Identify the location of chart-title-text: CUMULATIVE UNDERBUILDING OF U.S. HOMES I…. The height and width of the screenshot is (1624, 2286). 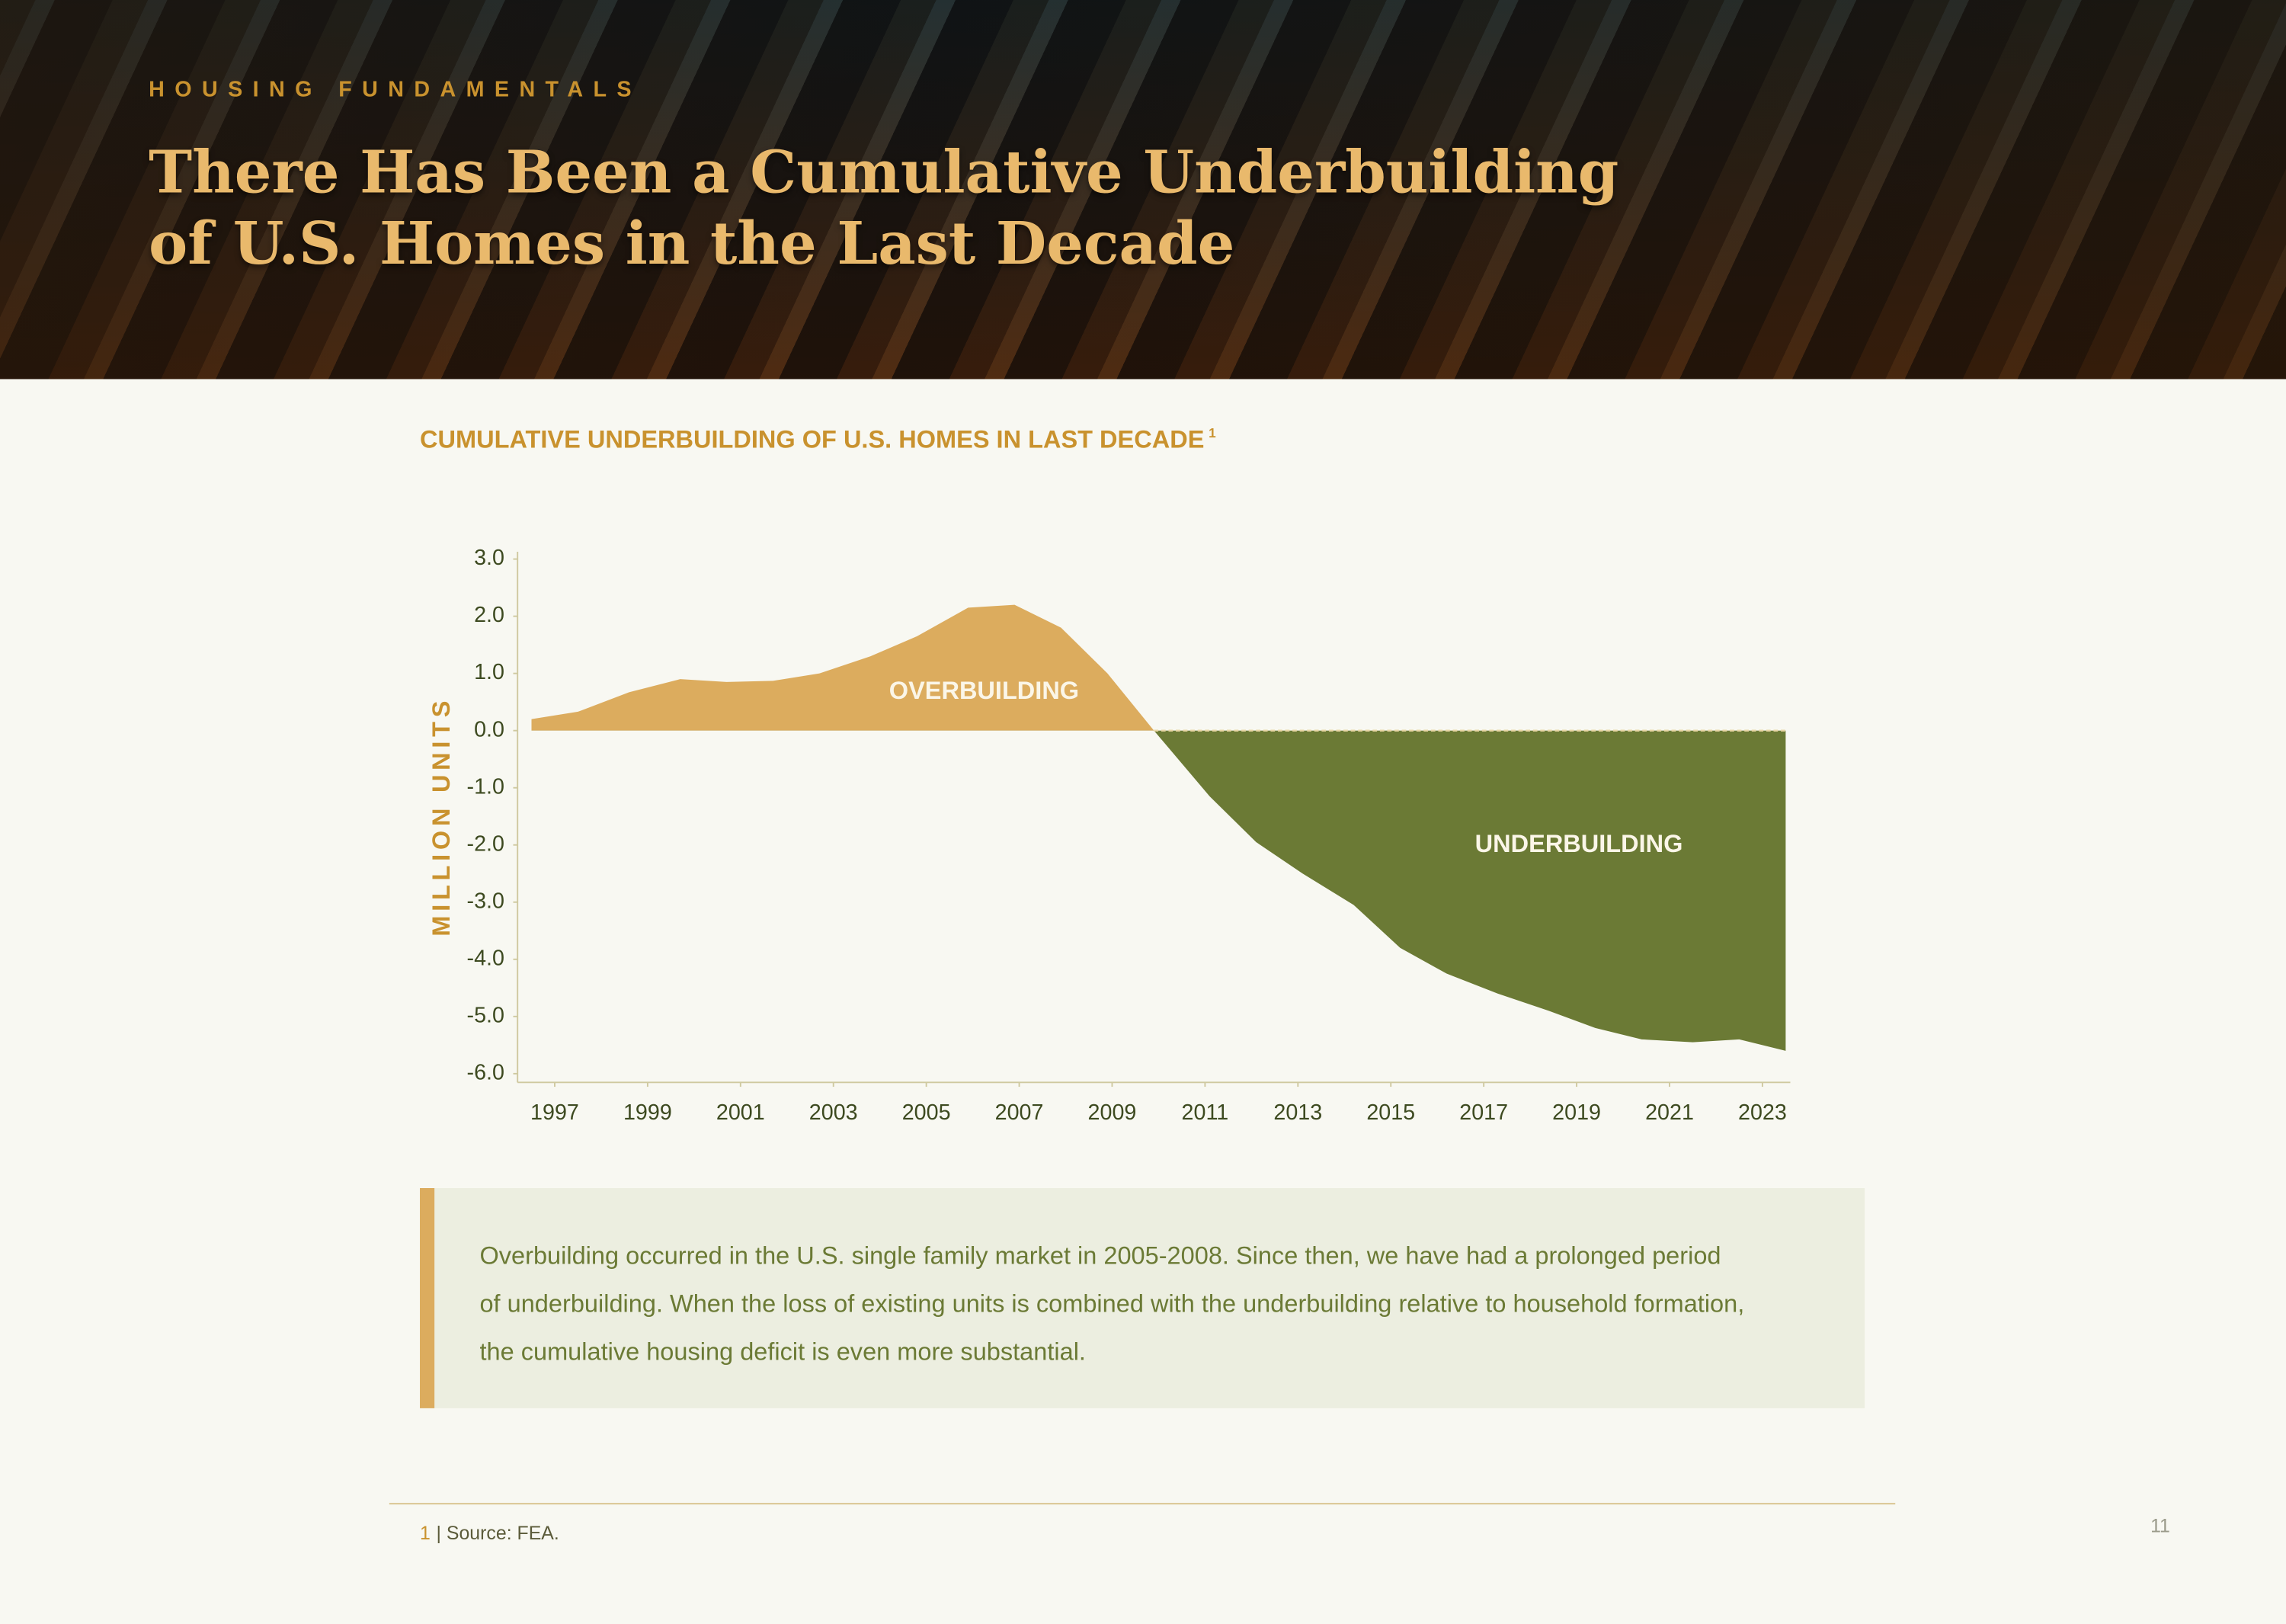
(812, 439).